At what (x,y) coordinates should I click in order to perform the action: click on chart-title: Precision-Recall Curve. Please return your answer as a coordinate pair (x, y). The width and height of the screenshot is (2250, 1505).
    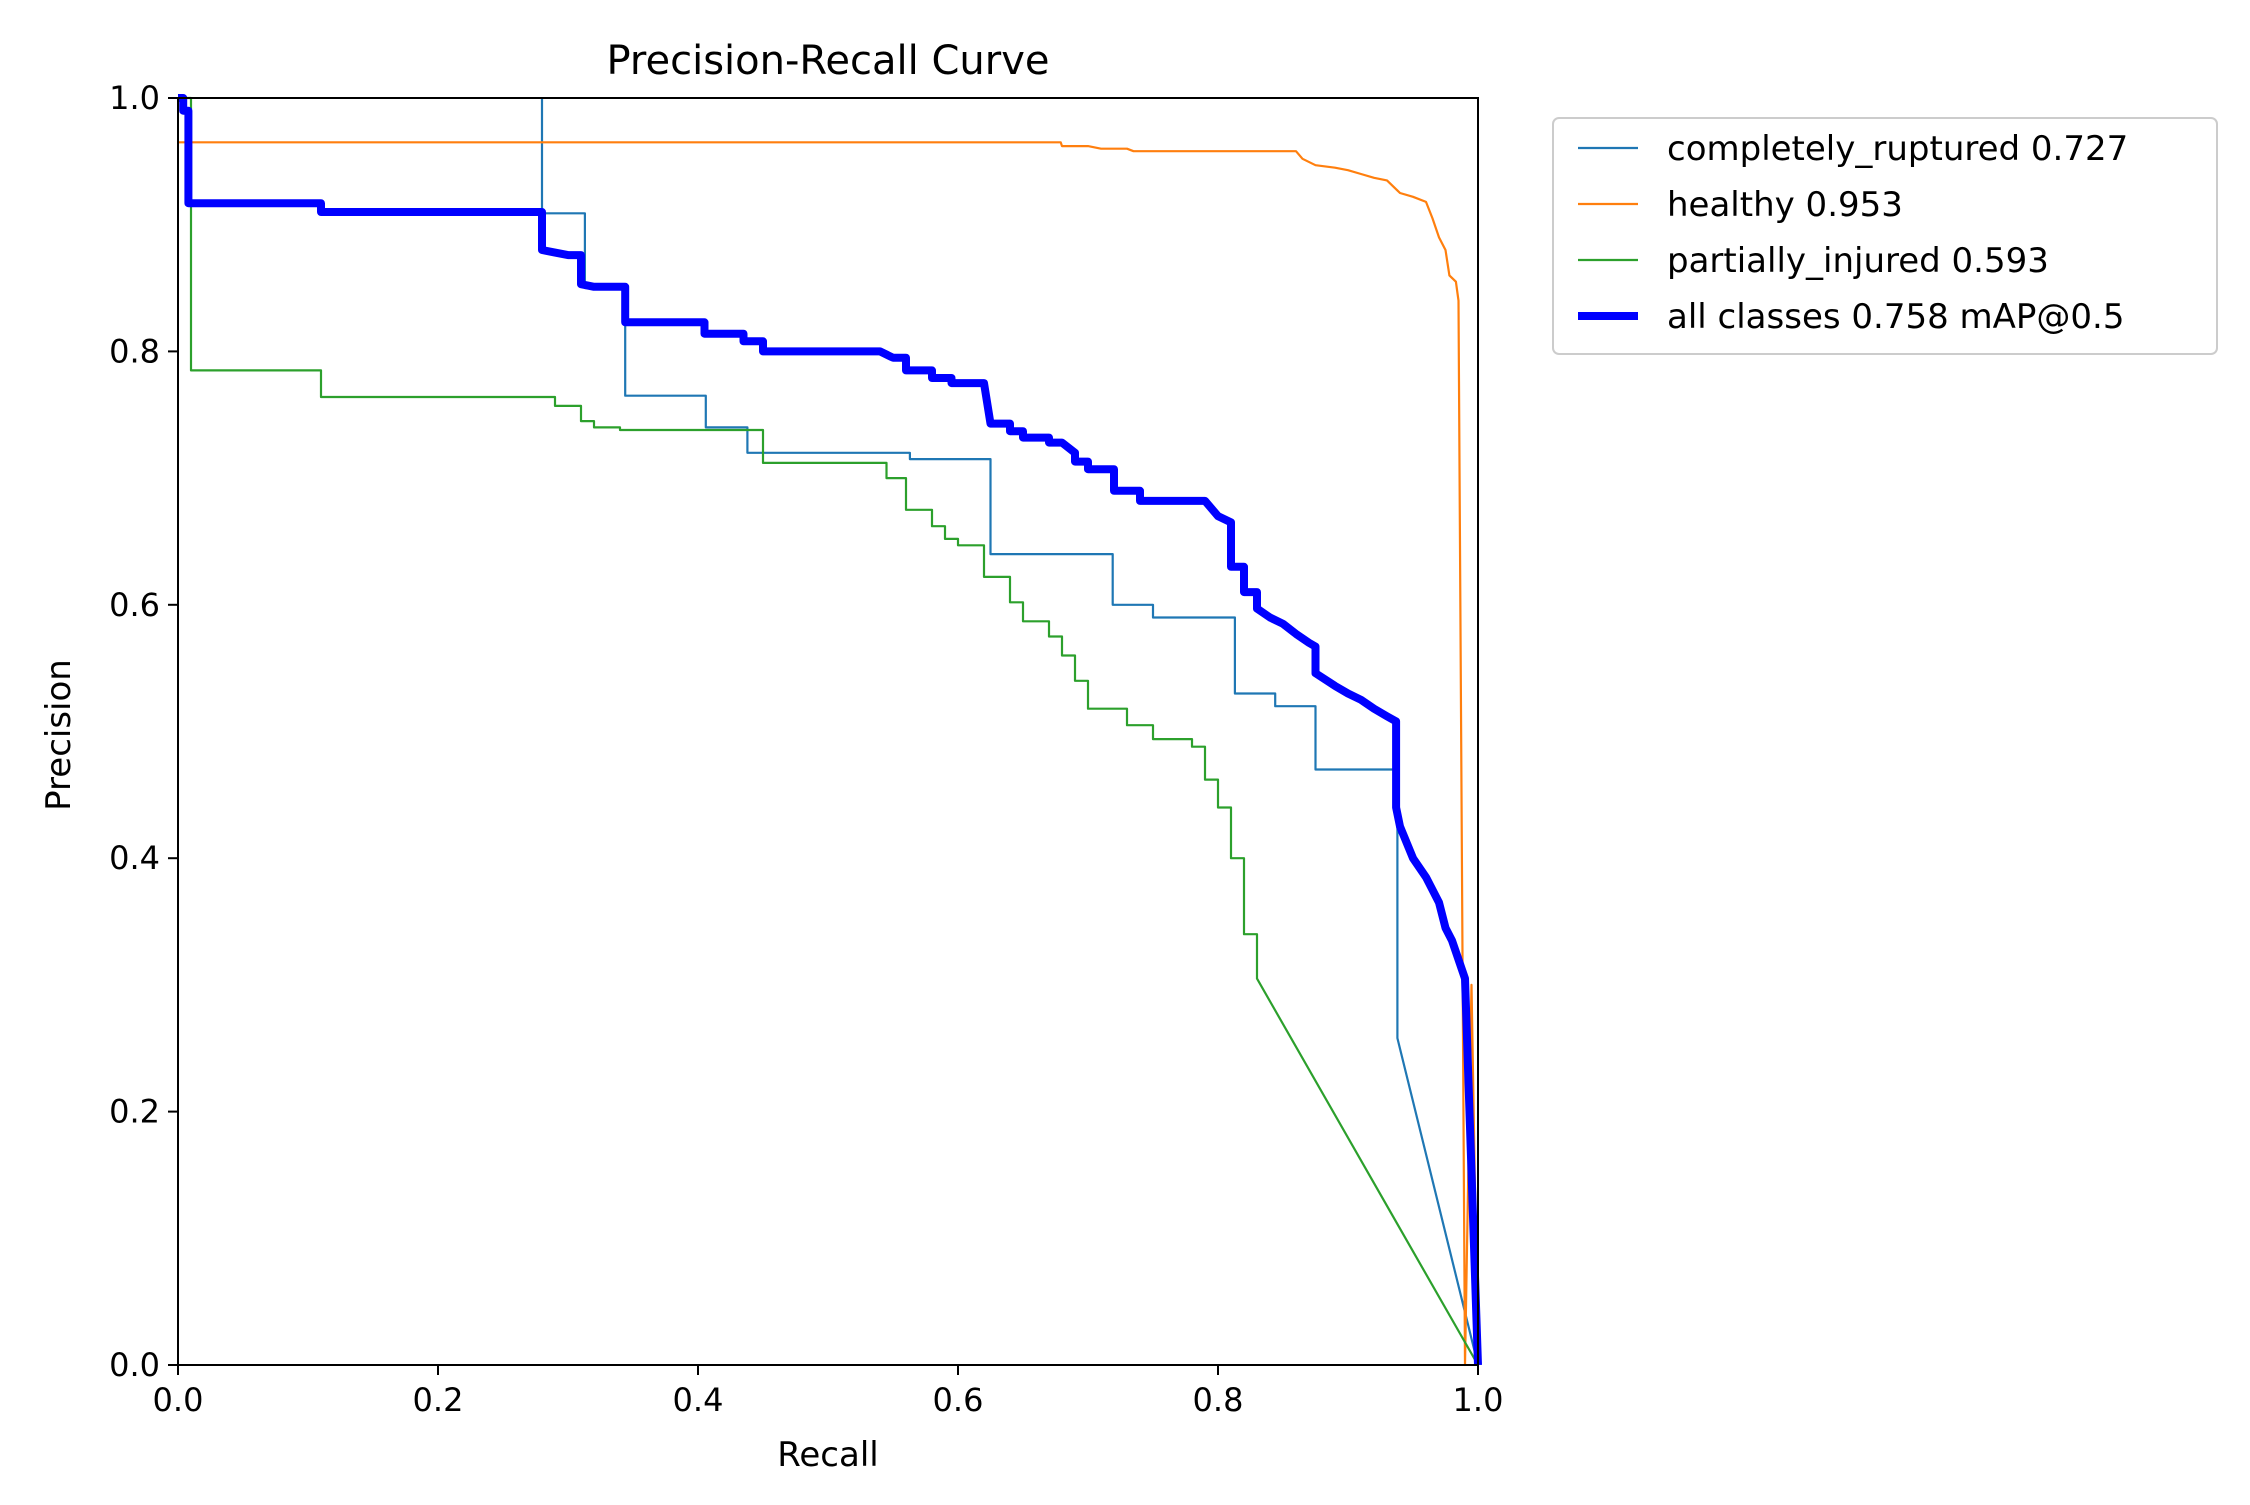
    Looking at the image, I should click on (828, 61).